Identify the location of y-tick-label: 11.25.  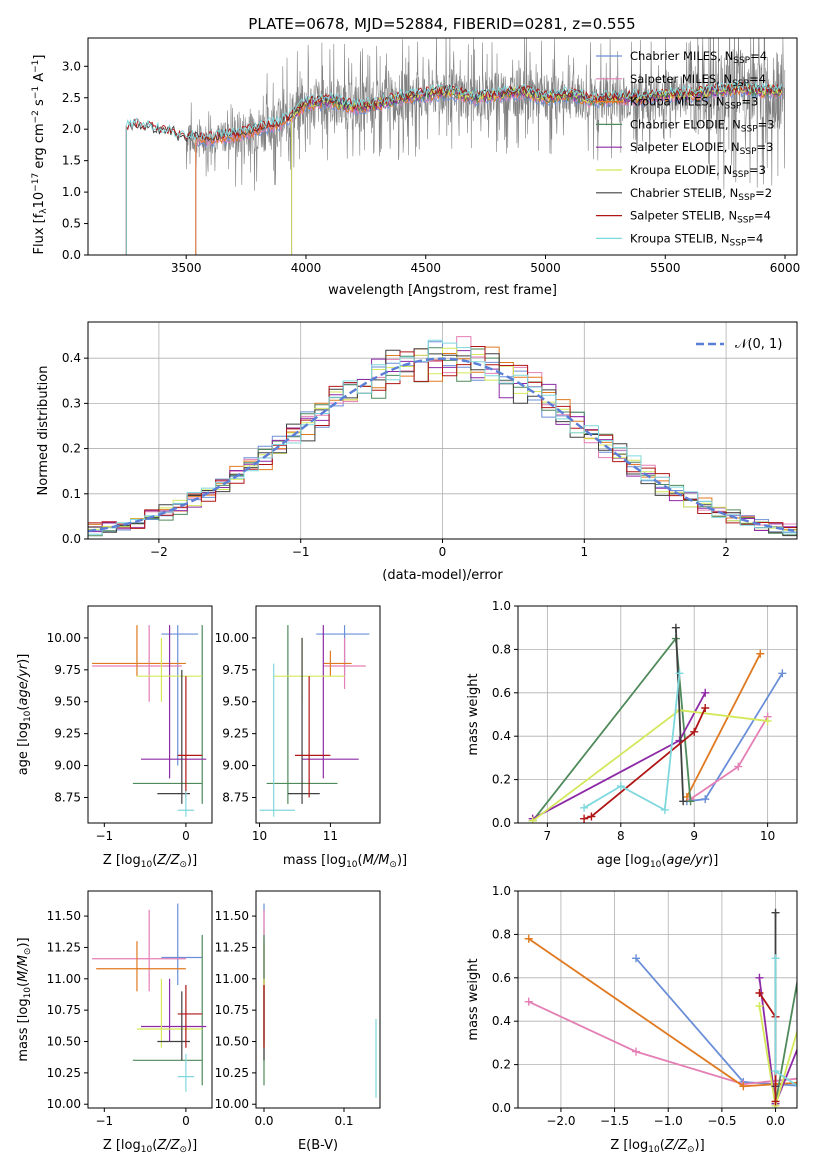
(232, 947).